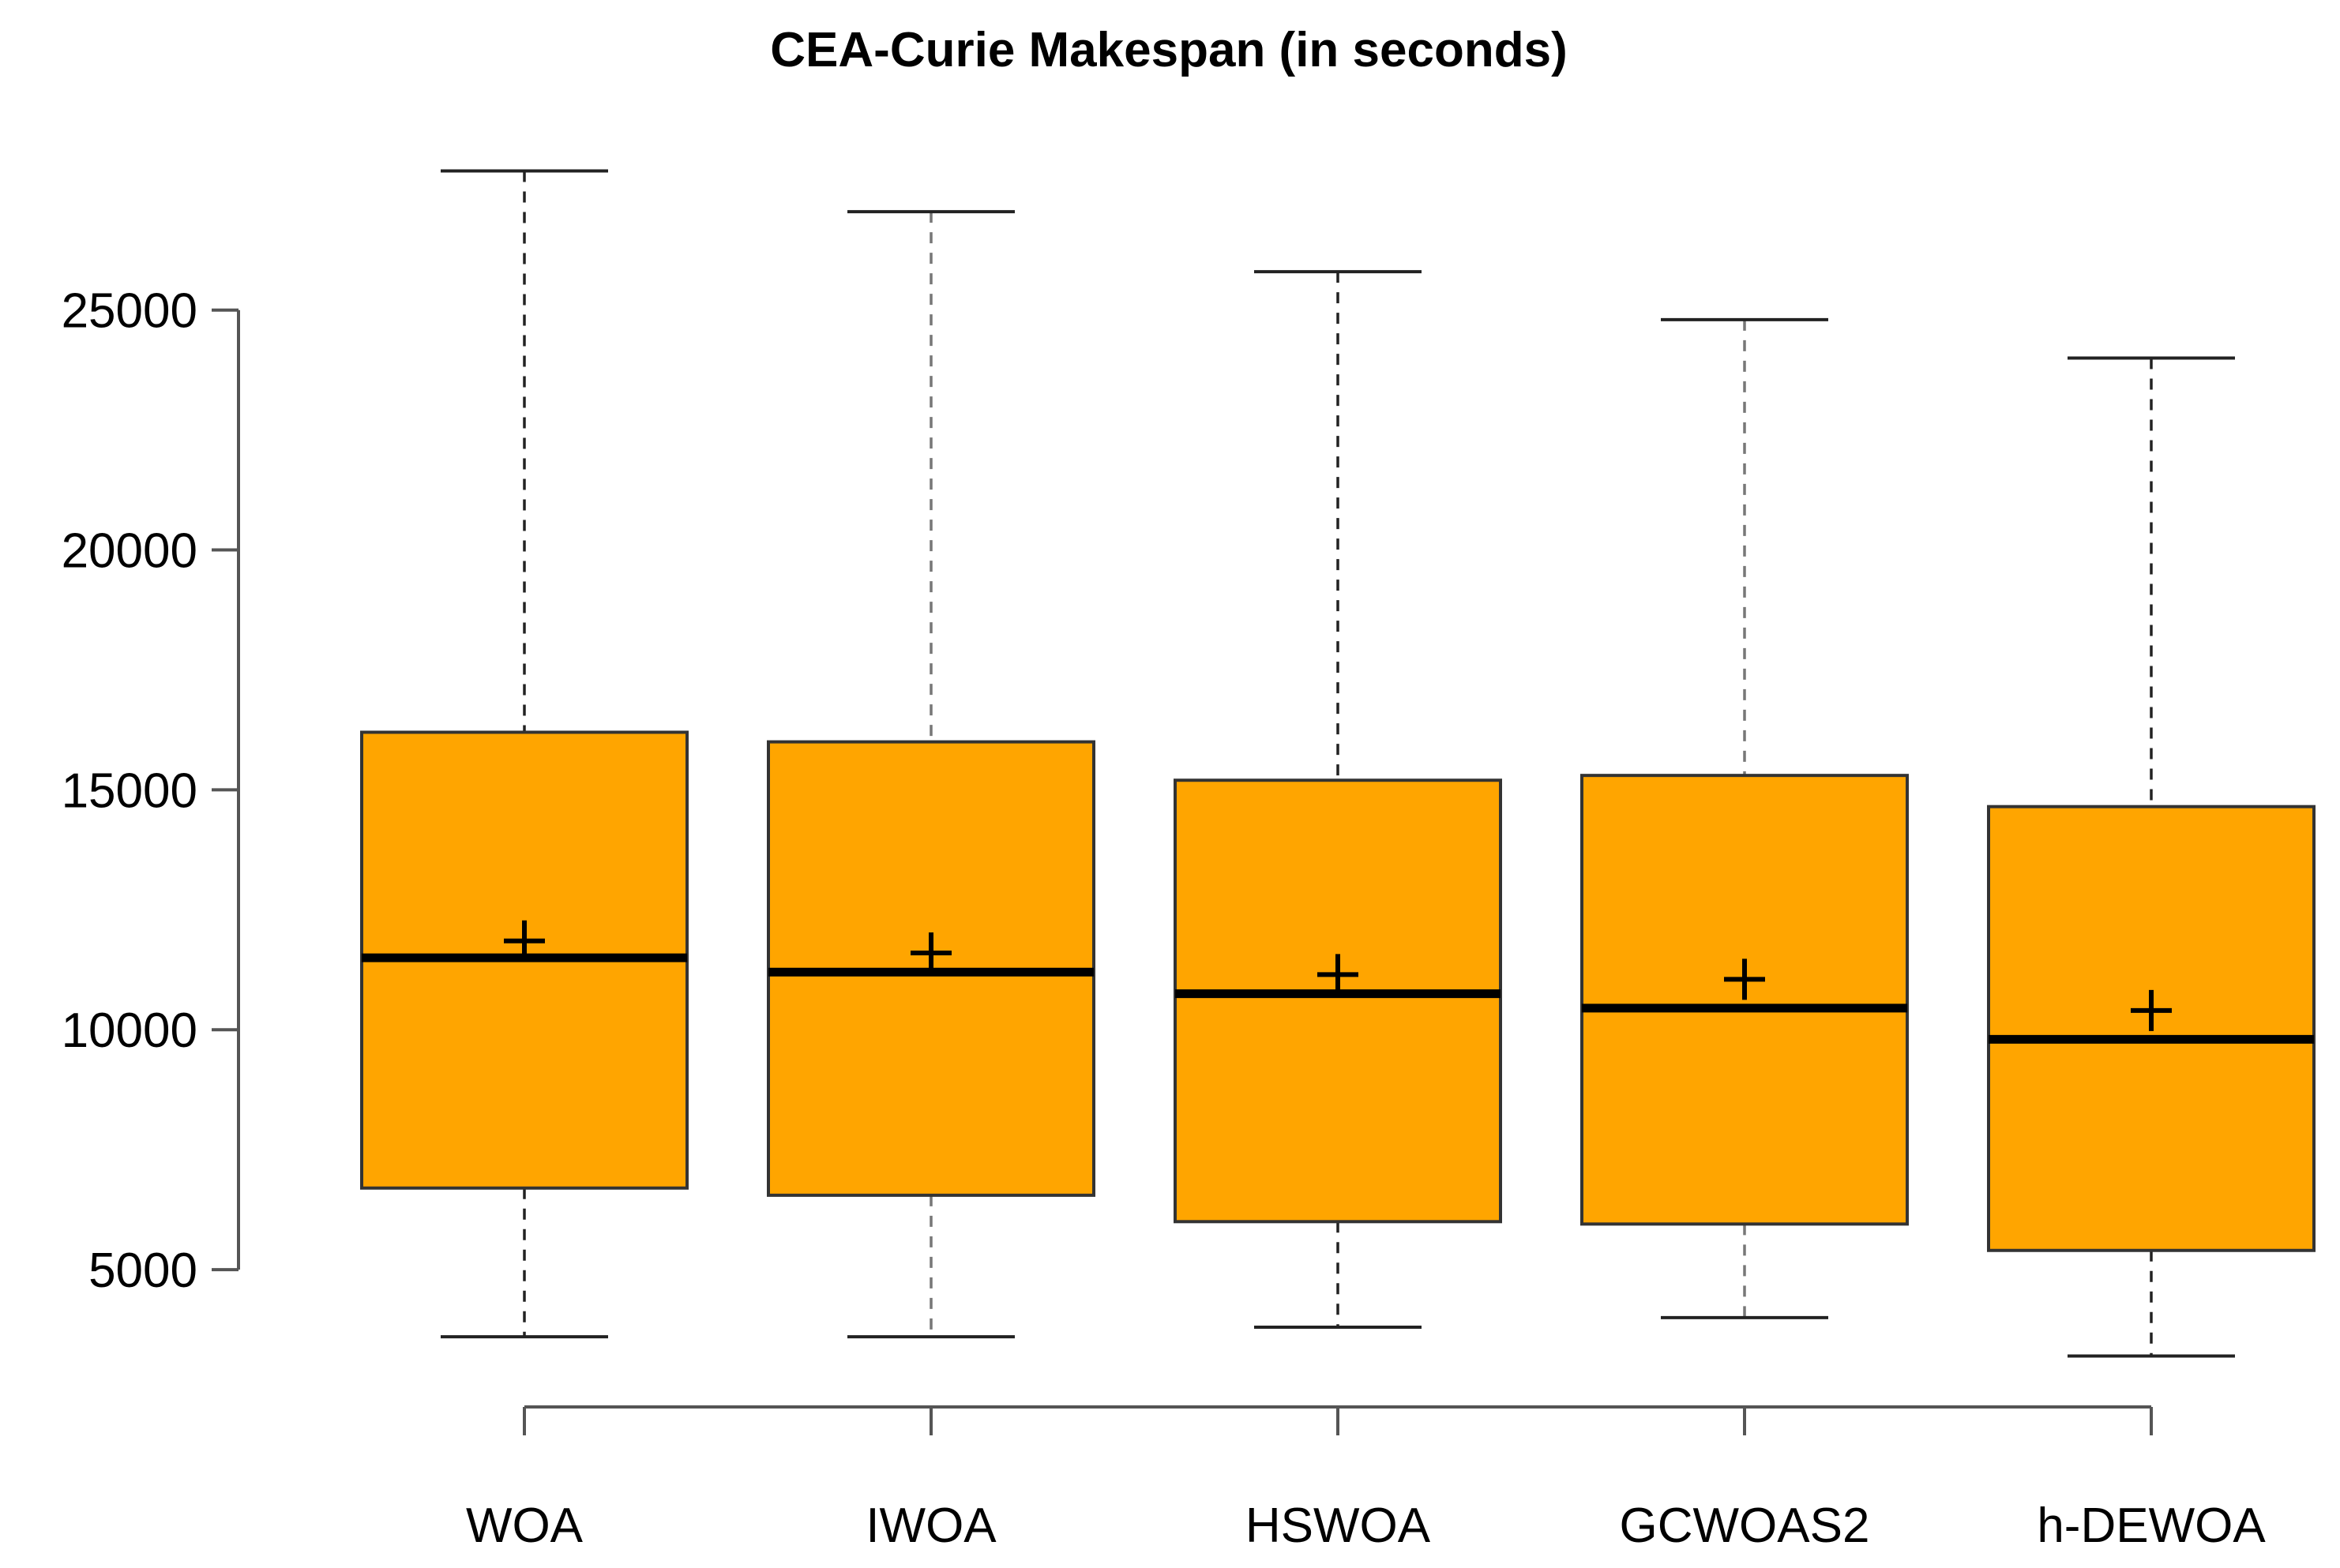 Image resolution: width=2340 pixels, height=1568 pixels. What do you see at coordinates (931, 1526) in the screenshot?
I see `x-tick-label: IWOA` at bounding box center [931, 1526].